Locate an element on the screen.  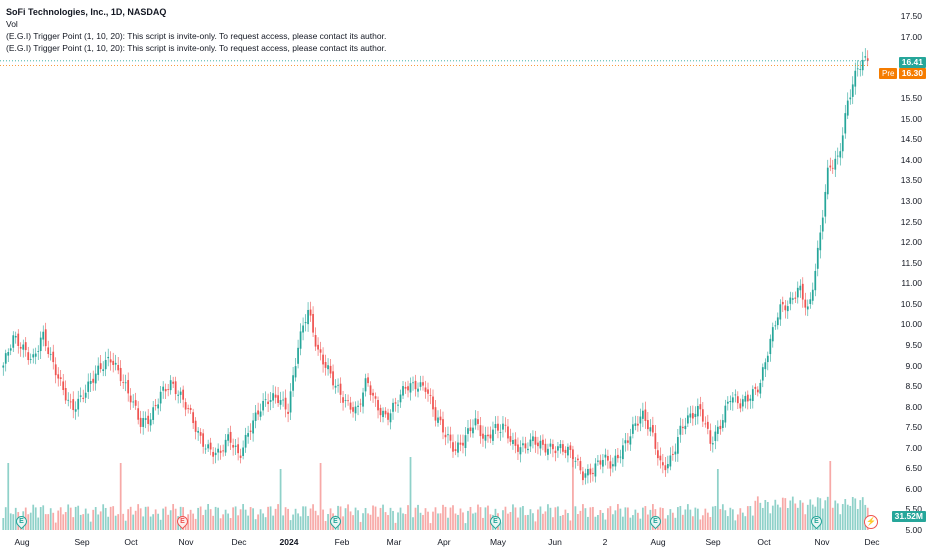
volume-legend: Vol is located at coordinates (12, 24).